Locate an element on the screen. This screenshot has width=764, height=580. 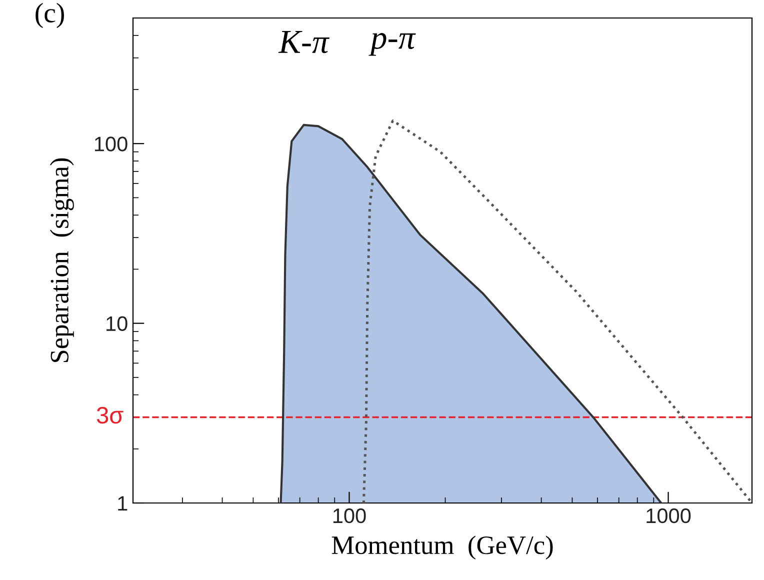
x-tick-label: 1000 is located at coordinates (668, 516).